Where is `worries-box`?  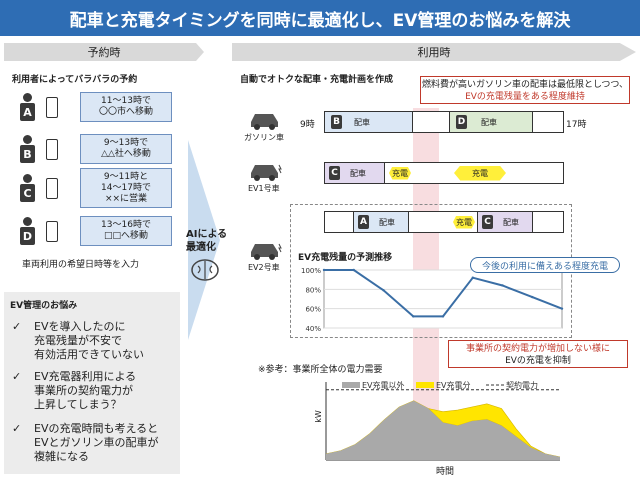 worries-box is located at coordinates (92, 383).